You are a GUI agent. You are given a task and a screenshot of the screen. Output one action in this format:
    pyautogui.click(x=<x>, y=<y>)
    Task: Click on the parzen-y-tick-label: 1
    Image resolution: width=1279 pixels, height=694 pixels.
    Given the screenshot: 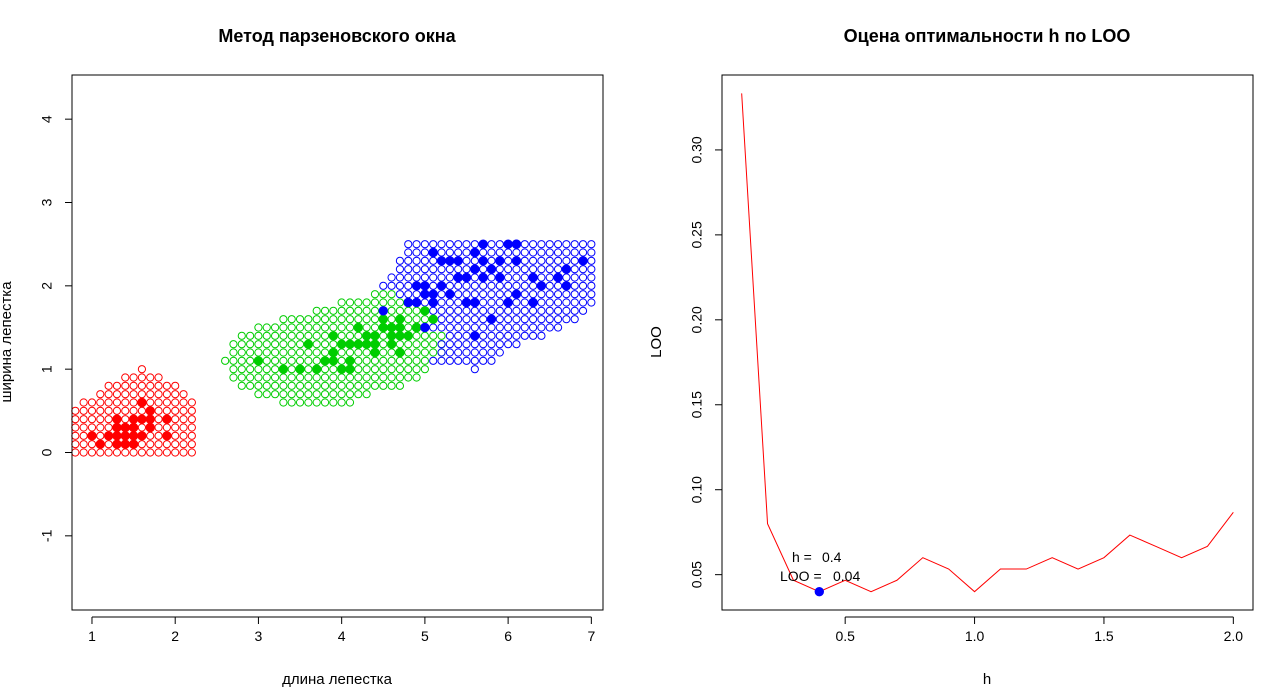 What is the action you would take?
    pyautogui.click(x=47, y=369)
    